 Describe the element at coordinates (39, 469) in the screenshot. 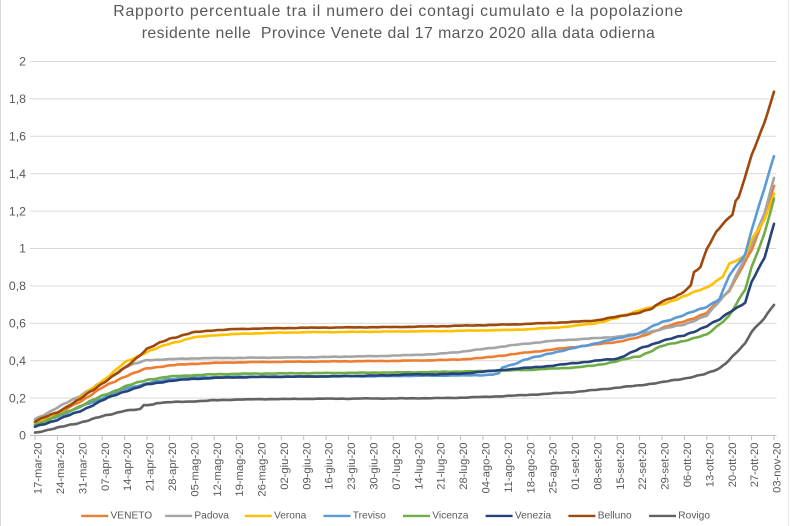

I see `svg-text: 17-mar-20` at that location.